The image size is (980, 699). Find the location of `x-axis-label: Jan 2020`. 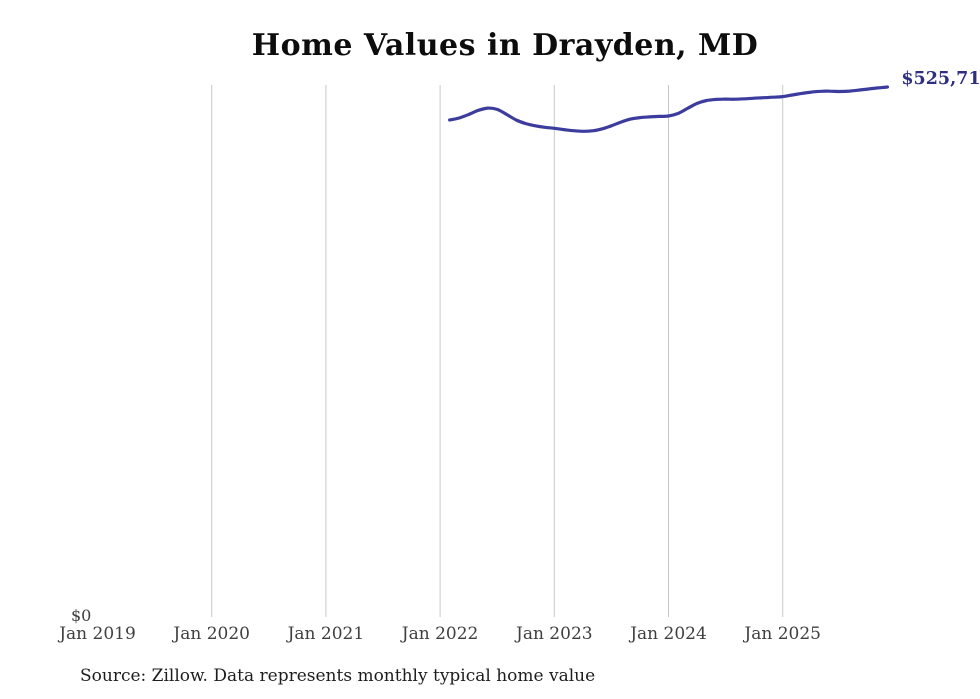

x-axis-label: Jan 2020 is located at coordinates (211, 634).